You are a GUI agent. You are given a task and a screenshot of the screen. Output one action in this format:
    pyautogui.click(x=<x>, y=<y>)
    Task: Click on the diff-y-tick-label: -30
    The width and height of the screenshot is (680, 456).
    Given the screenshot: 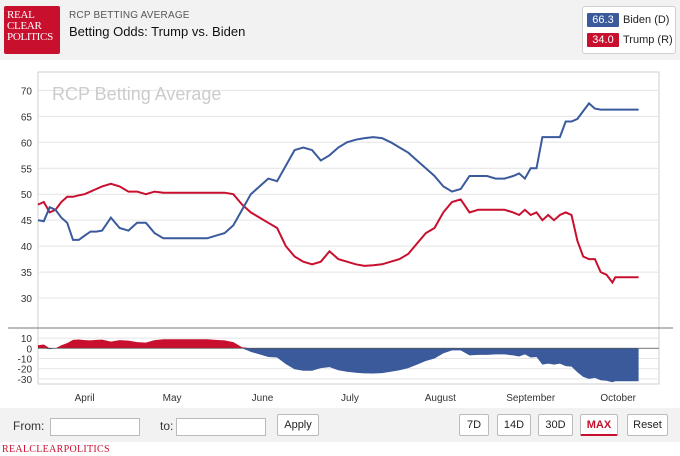 What is the action you would take?
    pyautogui.click(x=25, y=380)
    